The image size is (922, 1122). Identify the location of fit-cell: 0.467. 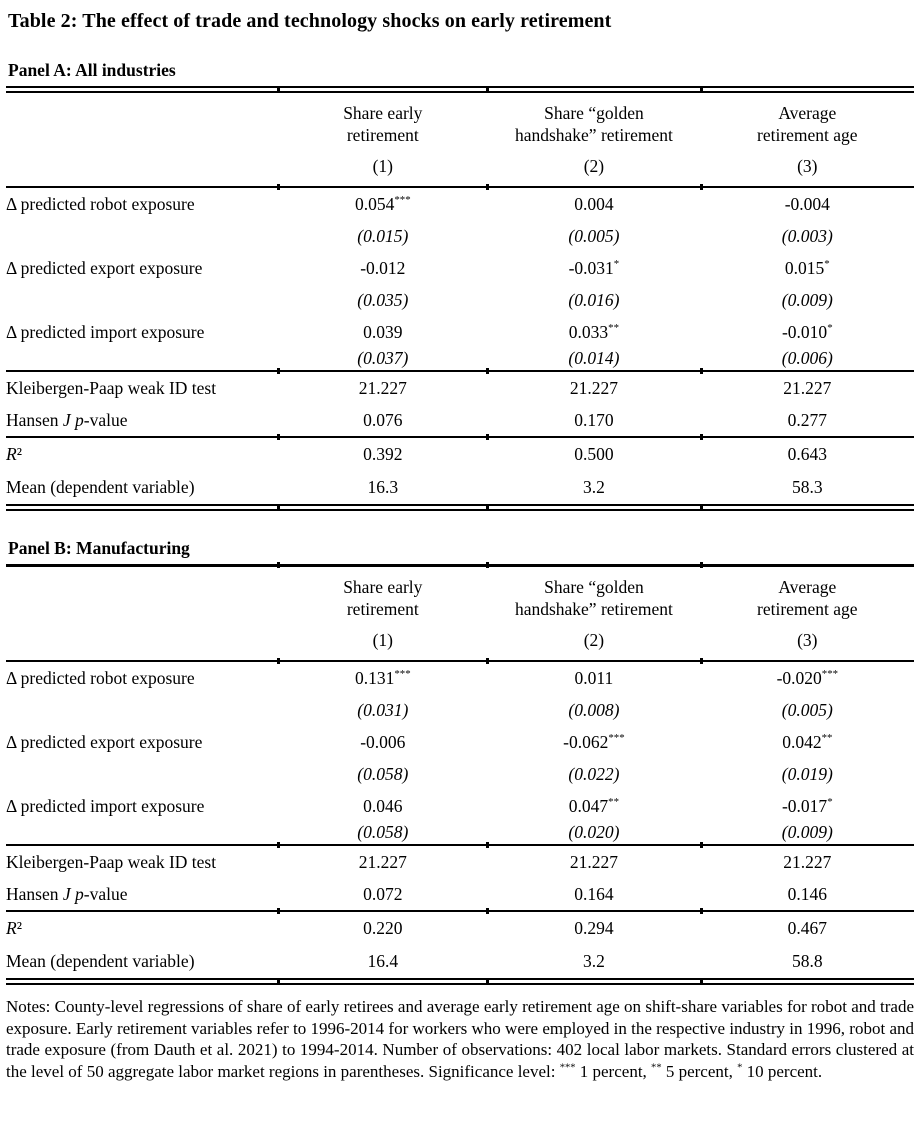
(807, 928).